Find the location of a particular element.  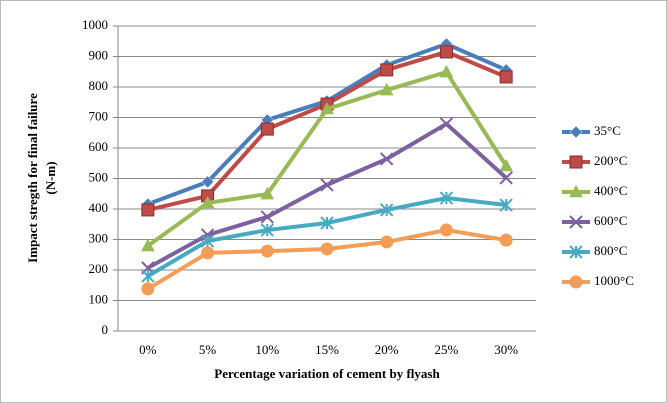

y-tick-label: 200 is located at coordinates (99, 268).